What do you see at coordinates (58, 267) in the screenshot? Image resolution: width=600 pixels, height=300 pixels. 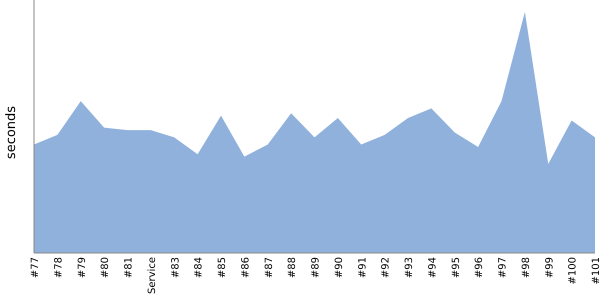 I see `x-tick-label: #78` at bounding box center [58, 267].